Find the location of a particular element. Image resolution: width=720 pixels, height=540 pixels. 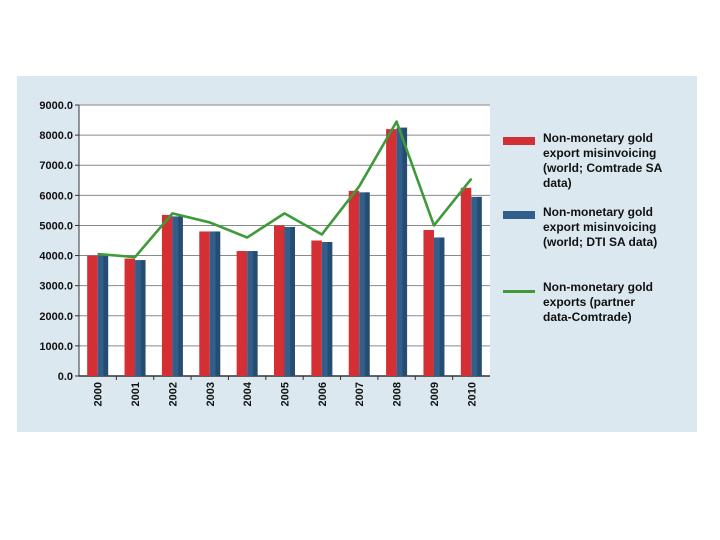

legend-label-line: (world; Comtrade SA is located at coordinates (603, 168).